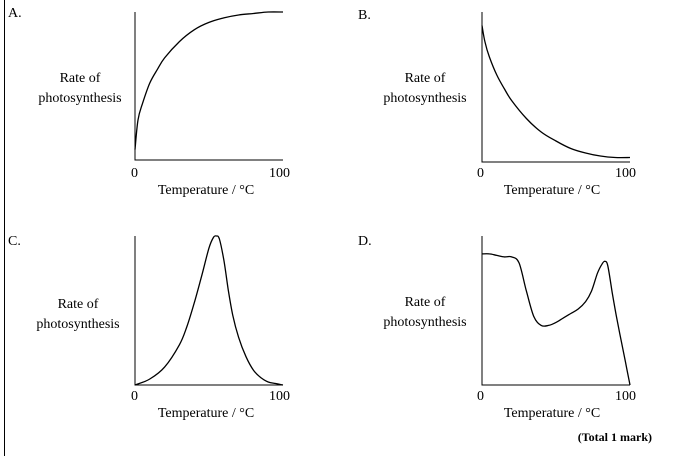  Describe the element at coordinates (614, 437) in the screenshot. I see `total-marks: (Total 1 mark)` at that location.